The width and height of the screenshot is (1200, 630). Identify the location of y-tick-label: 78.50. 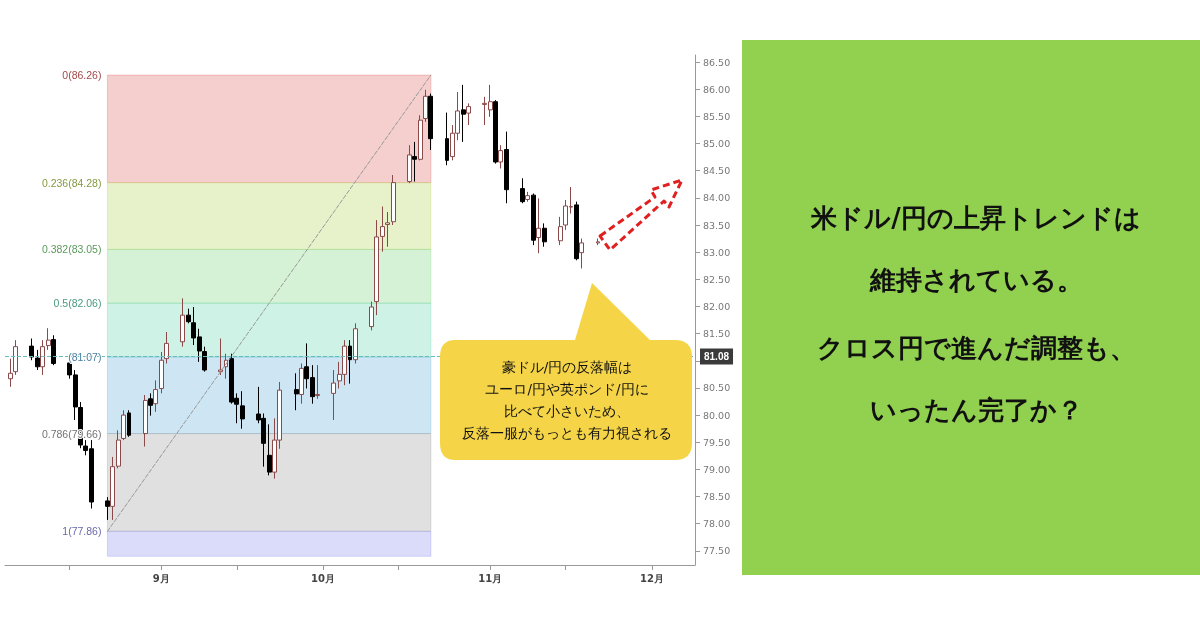
(717, 497).